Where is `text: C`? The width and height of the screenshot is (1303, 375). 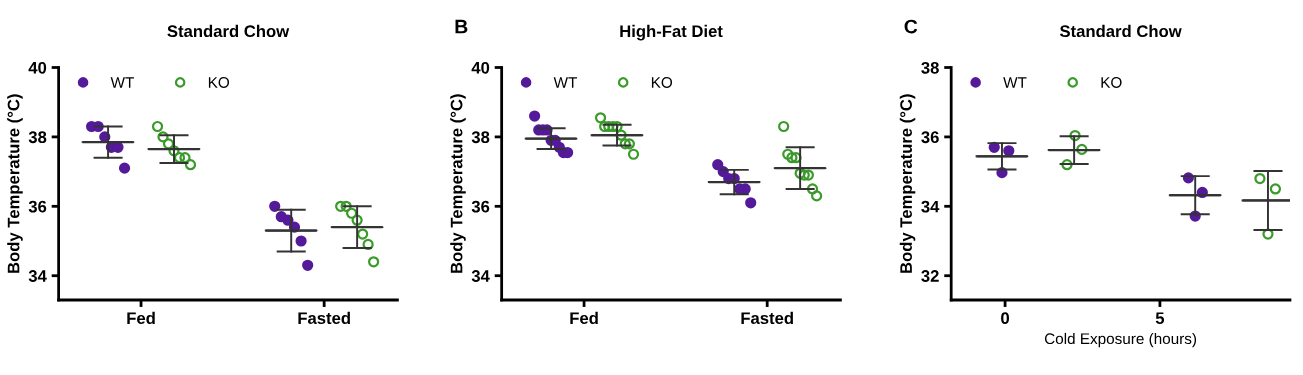
text: C is located at coordinates (911, 26).